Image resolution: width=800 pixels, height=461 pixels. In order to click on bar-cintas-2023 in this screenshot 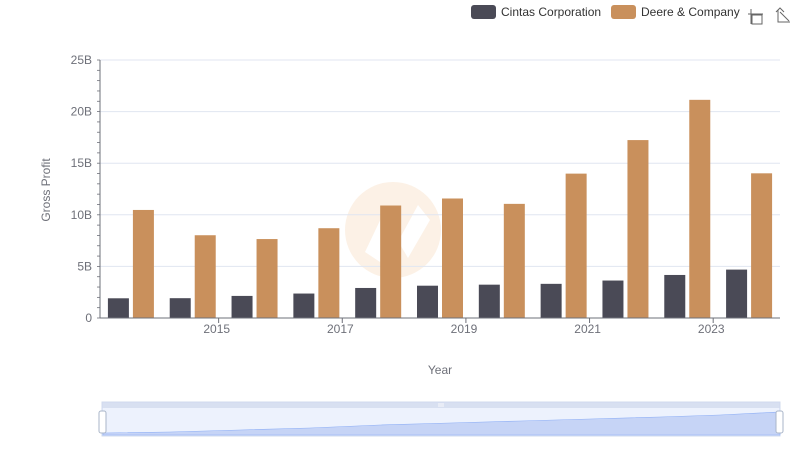, I will do `click(675, 296)`.